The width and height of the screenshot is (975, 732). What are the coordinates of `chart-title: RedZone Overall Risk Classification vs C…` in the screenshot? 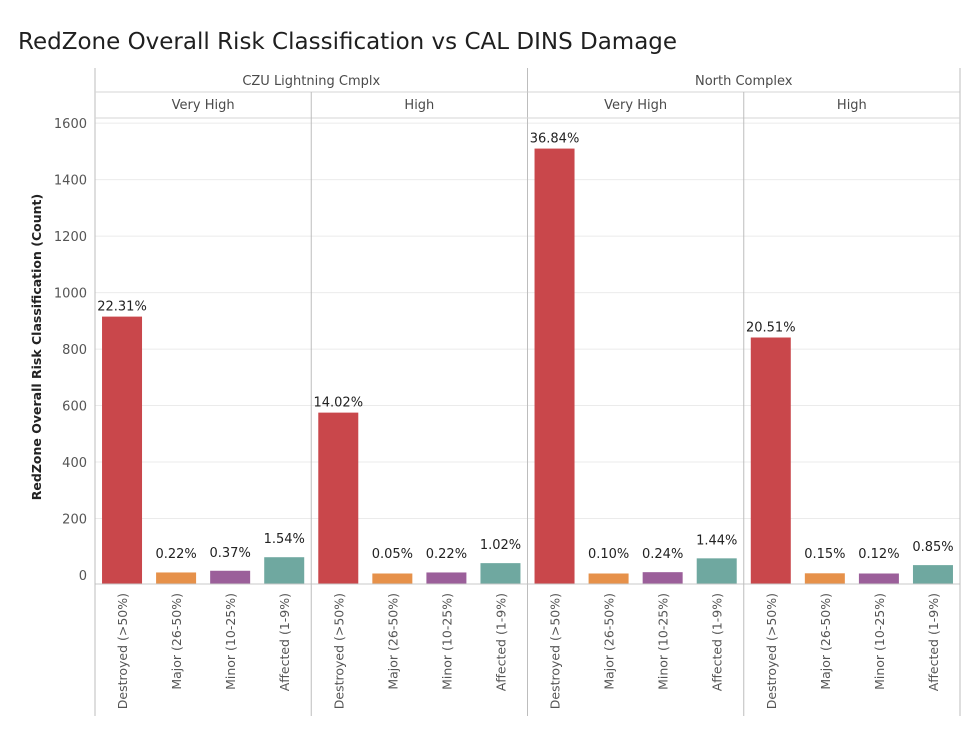 It's located at (347, 42).